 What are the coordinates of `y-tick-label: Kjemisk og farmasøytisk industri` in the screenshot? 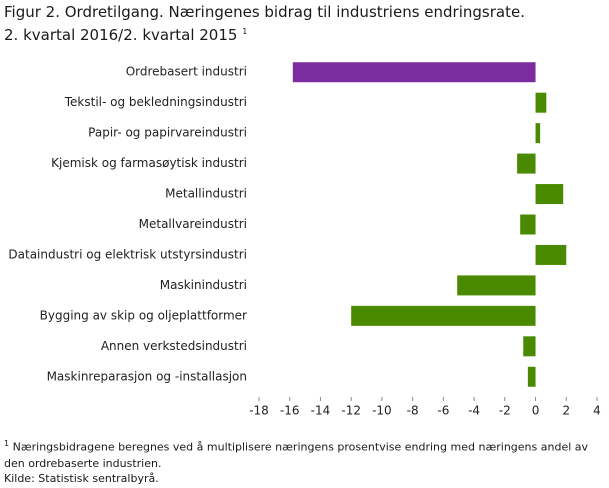 It's located at (149, 163).